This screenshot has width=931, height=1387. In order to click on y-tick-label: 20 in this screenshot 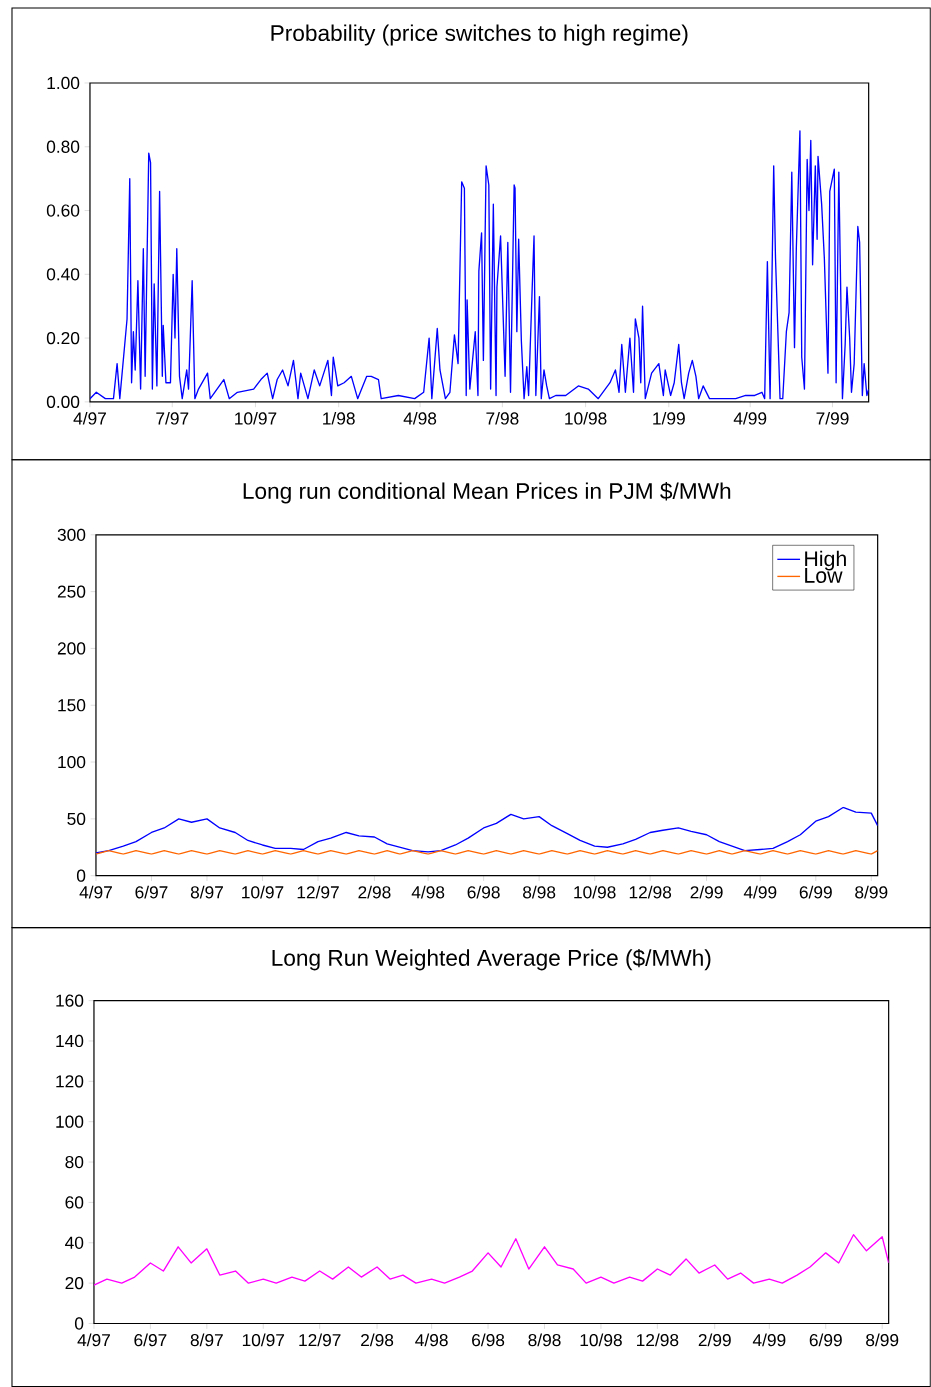, I will do `click(74, 1283)`.